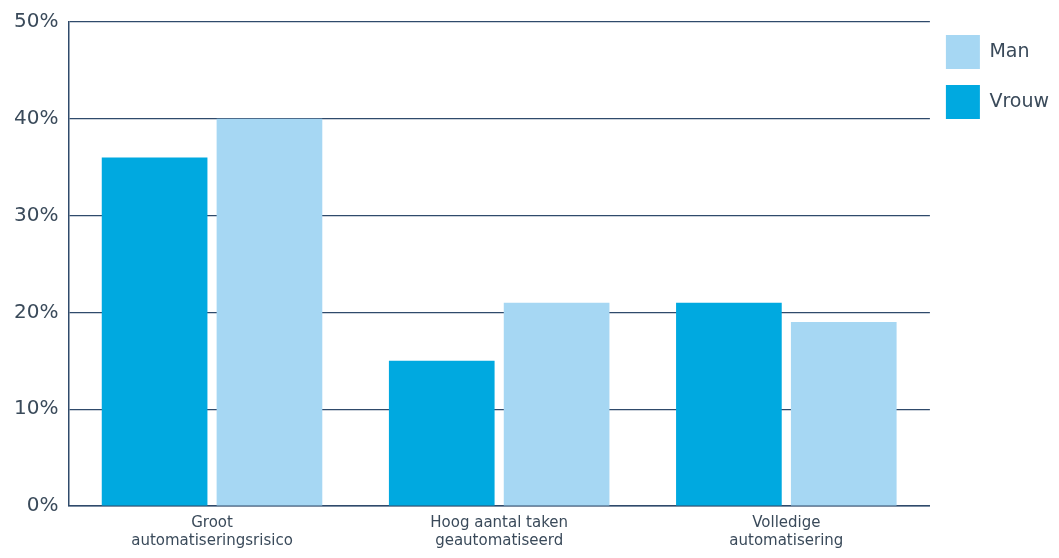  Describe the element at coordinates (36, 407) in the screenshot. I see `y-tick-label: 10%` at that location.